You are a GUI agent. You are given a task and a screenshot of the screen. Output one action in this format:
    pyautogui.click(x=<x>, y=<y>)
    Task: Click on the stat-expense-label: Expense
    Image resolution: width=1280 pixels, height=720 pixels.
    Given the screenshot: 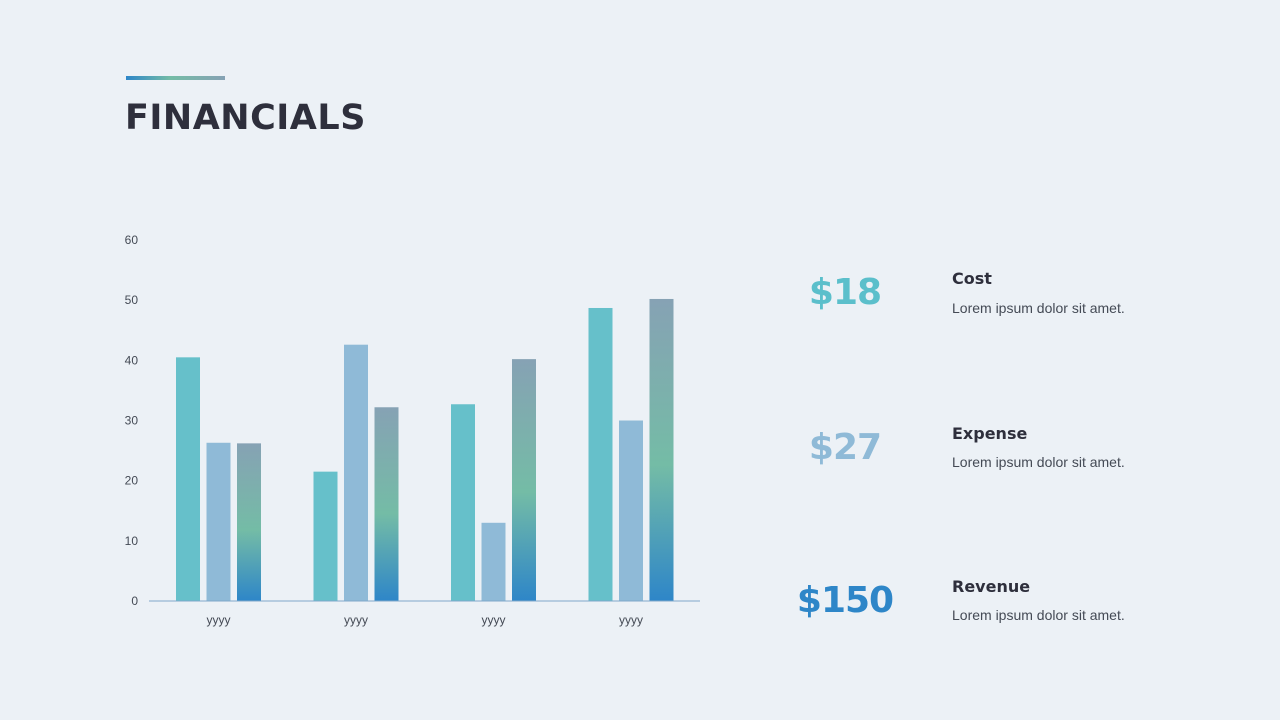 What is the action you would take?
    pyautogui.click(x=990, y=433)
    